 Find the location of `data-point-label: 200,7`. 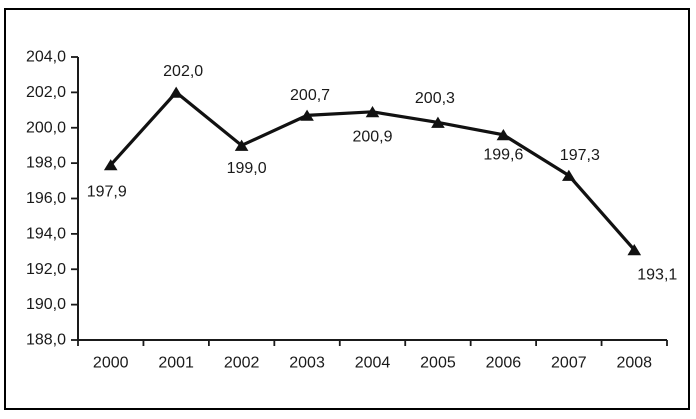

data-point-label: 200,7 is located at coordinates (310, 95).